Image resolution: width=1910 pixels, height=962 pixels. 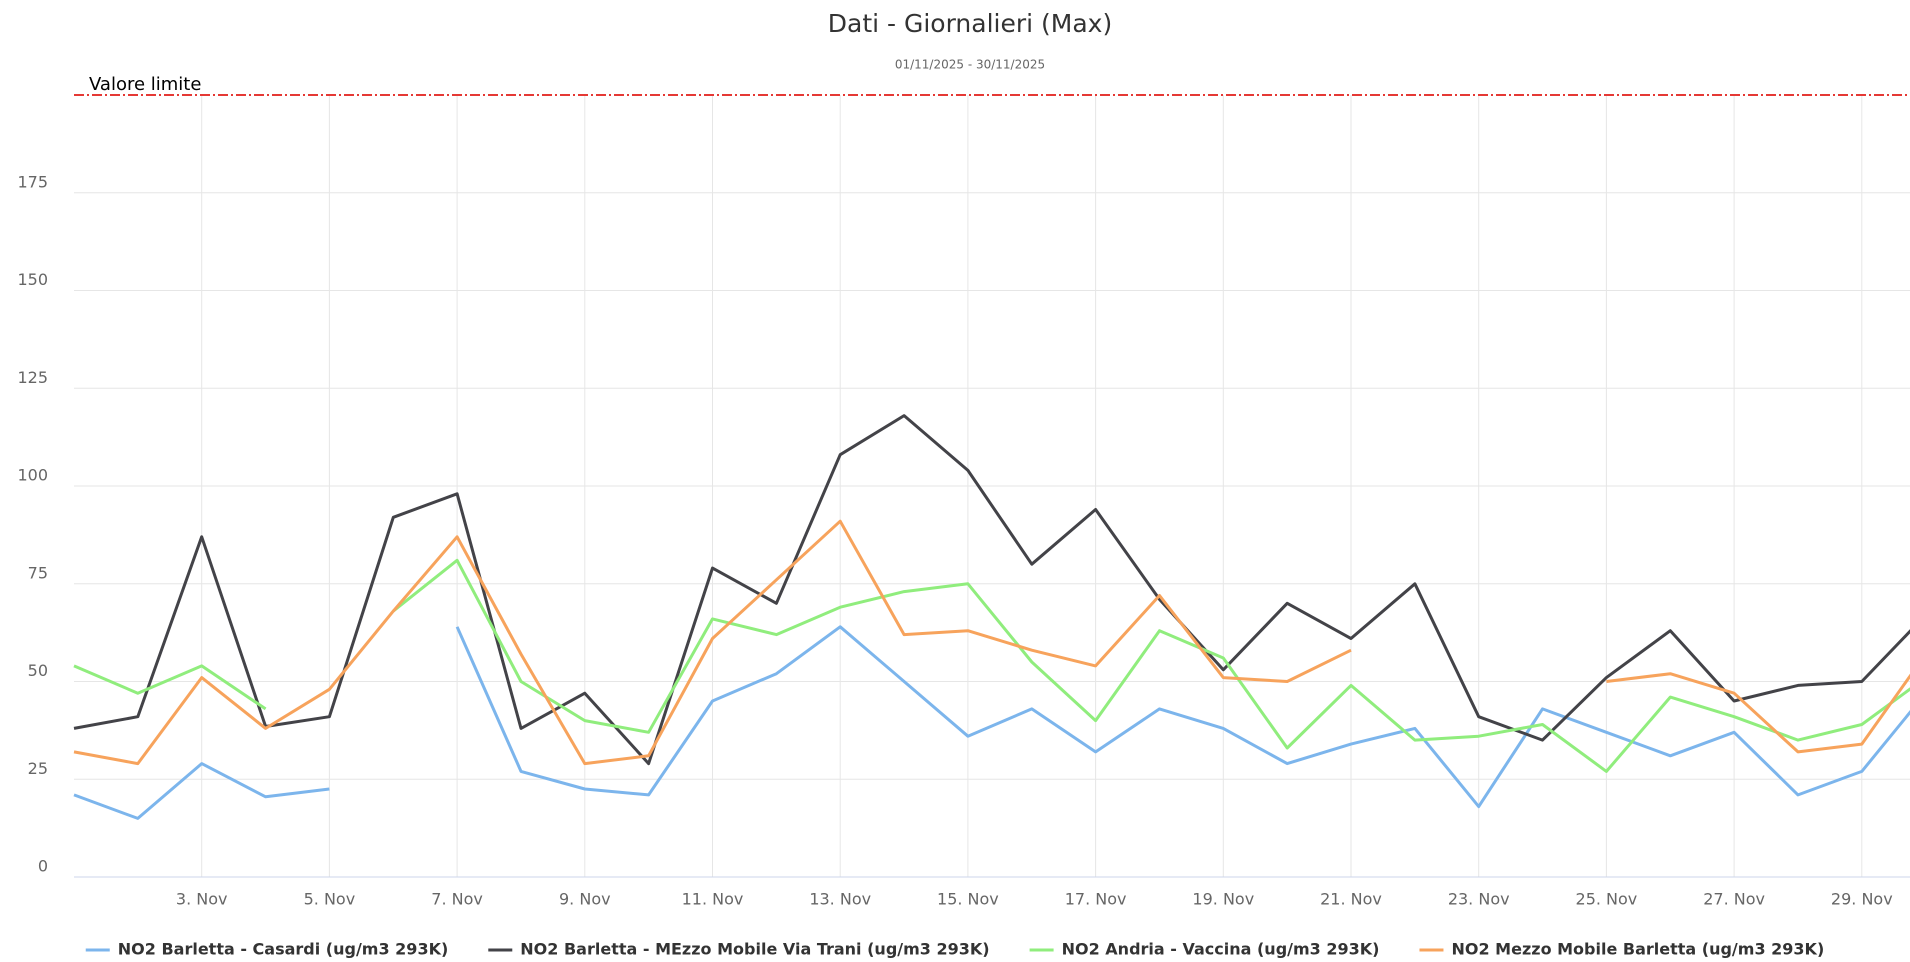 What do you see at coordinates (145, 84) in the screenshot?
I see `limit-label: Valore limite` at bounding box center [145, 84].